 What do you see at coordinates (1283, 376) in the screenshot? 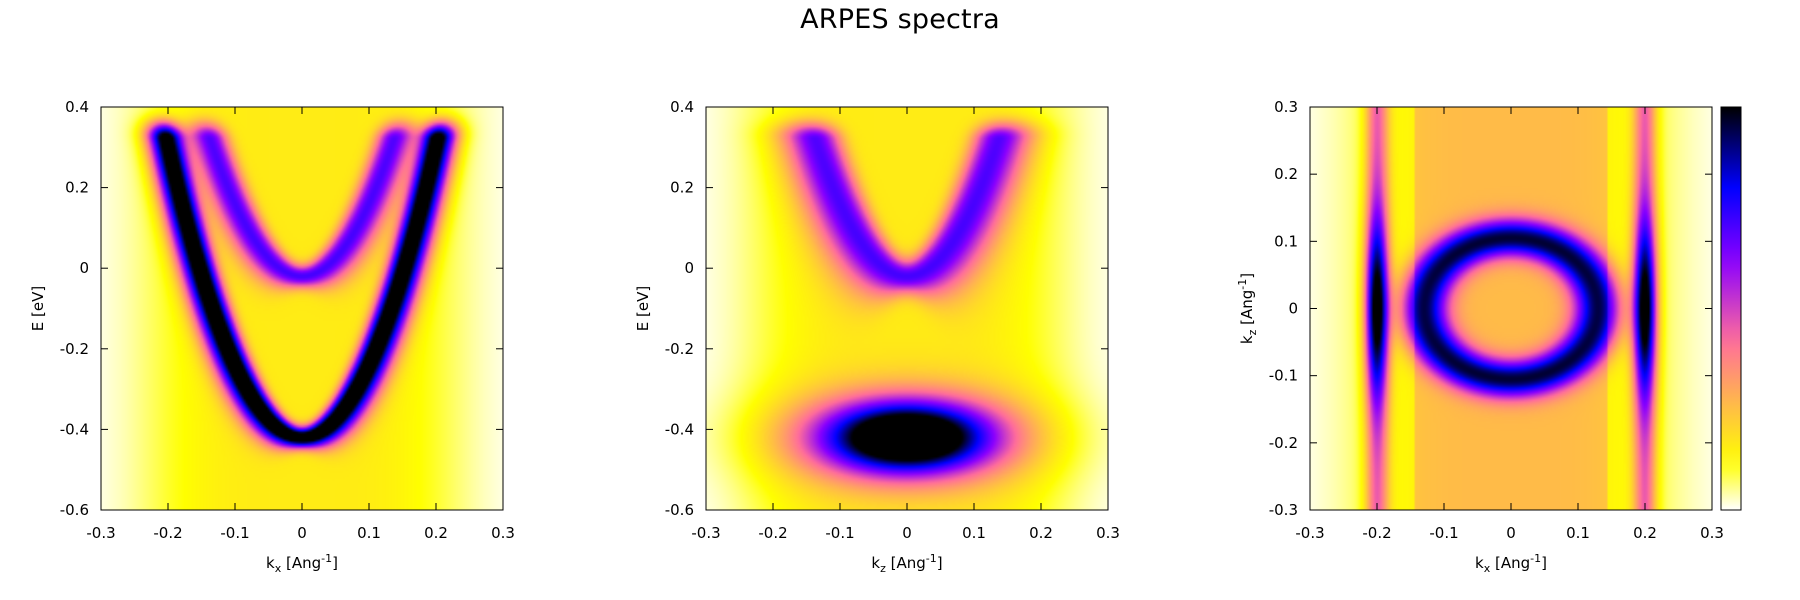
I see `y-tick-label: -0.1` at bounding box center [1283, 376].